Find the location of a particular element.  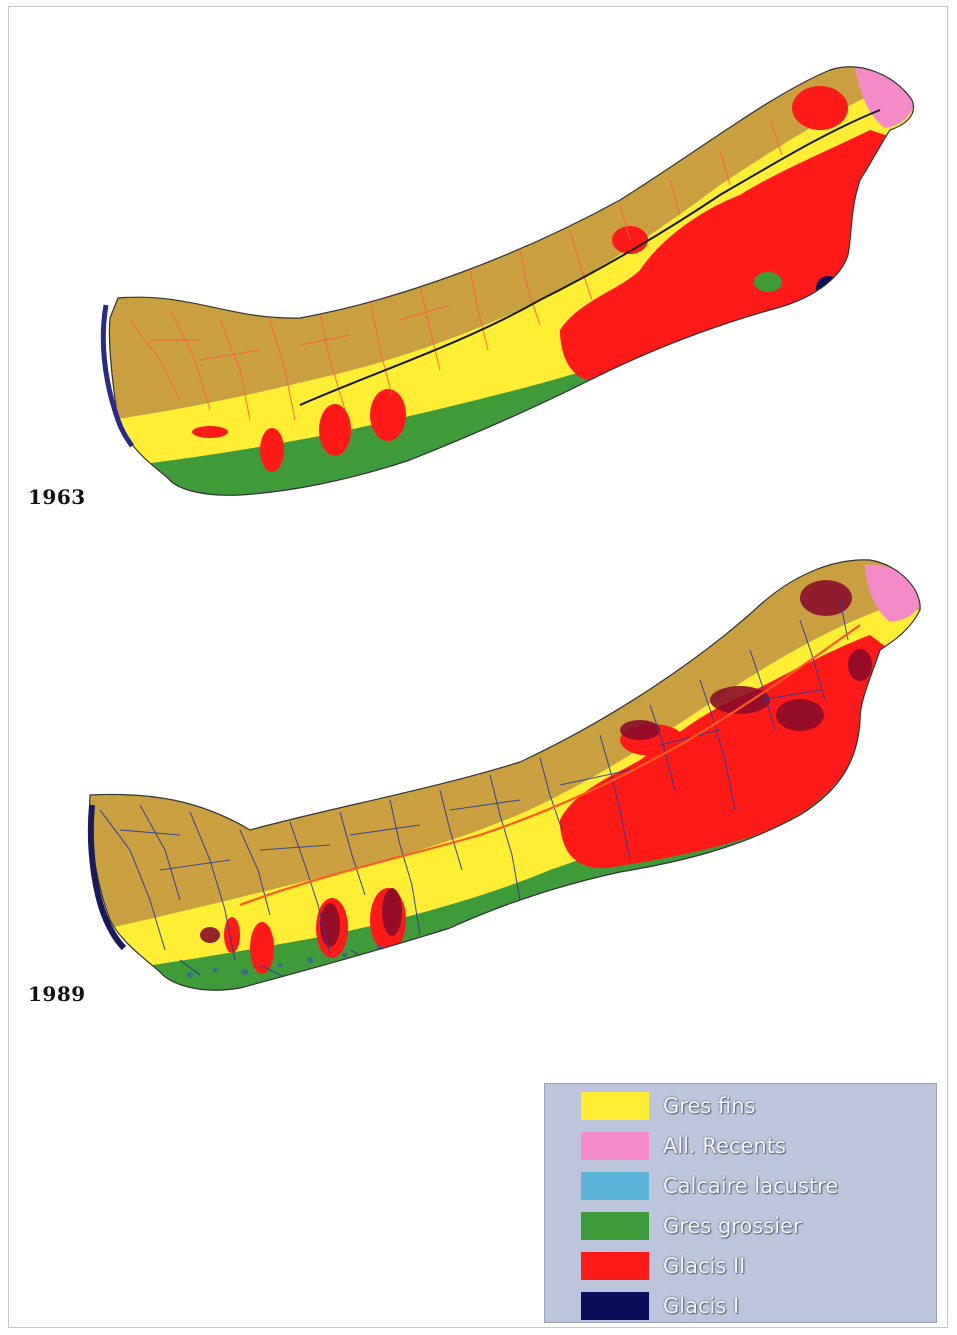

legend-item-glacis-ii: Glacis II is located at coordinates (663, 1266).